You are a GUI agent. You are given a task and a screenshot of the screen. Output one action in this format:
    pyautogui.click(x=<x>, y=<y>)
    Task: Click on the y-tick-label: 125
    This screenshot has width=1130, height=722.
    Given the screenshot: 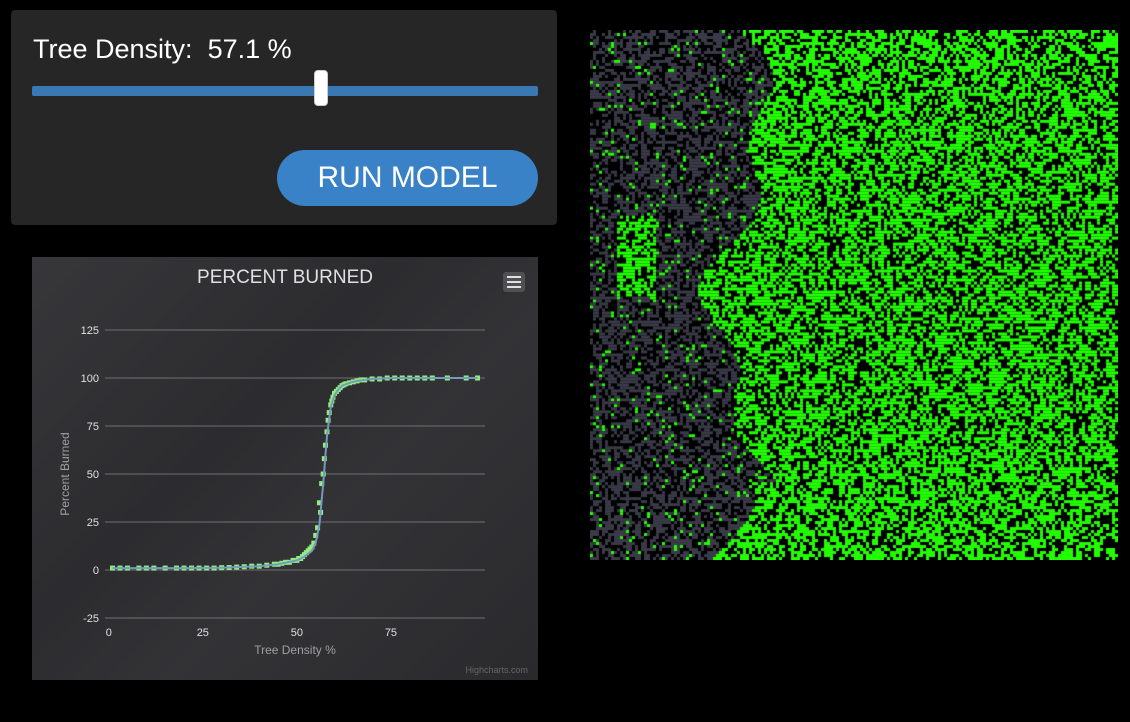 What is the action you would take?
    pyautogui.click(x=90, y=331)
    